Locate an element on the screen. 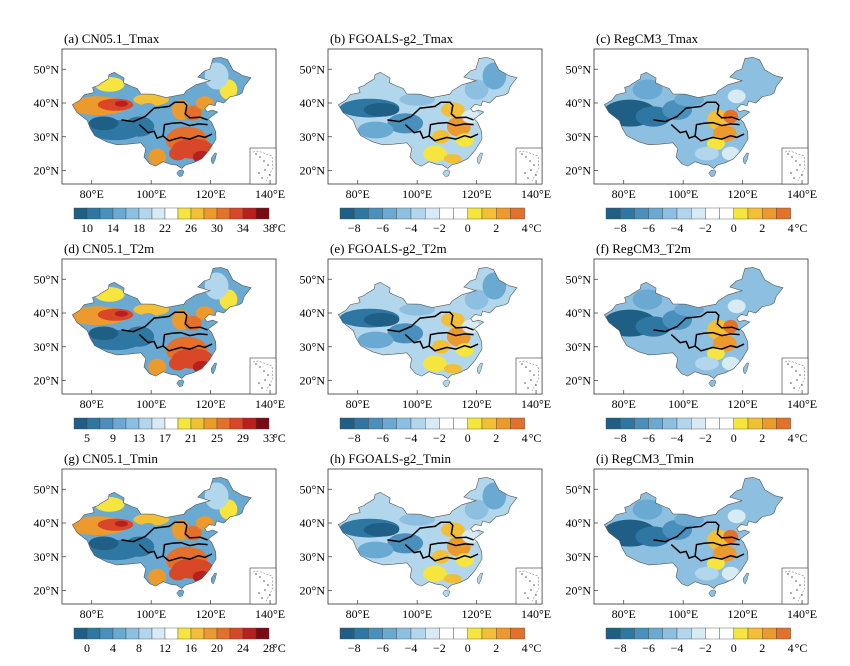 This screenshot has height=666, width=850. panel-label: (f) is located at coordinates (604, 248).